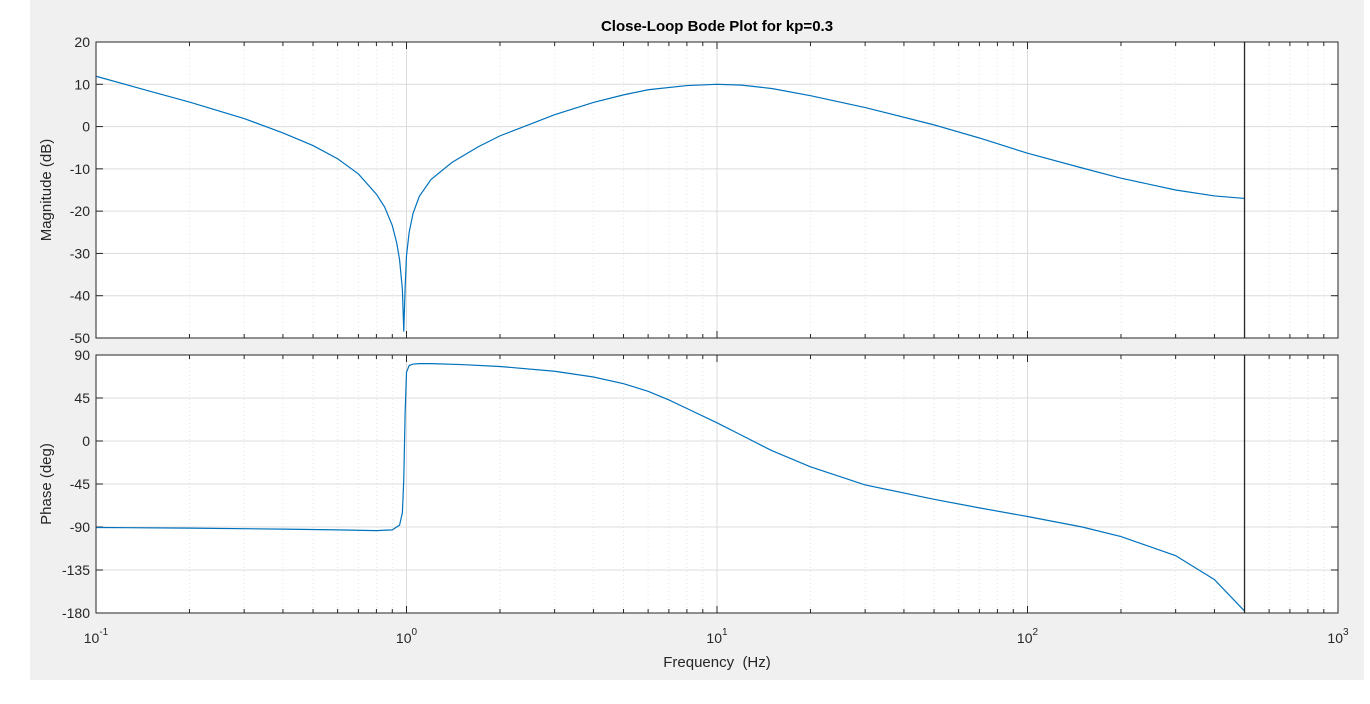  What do you see at coordinates (80, 296) in the screenshot?
I see `y-tick-label: -40` at bounding box center [80, 296].